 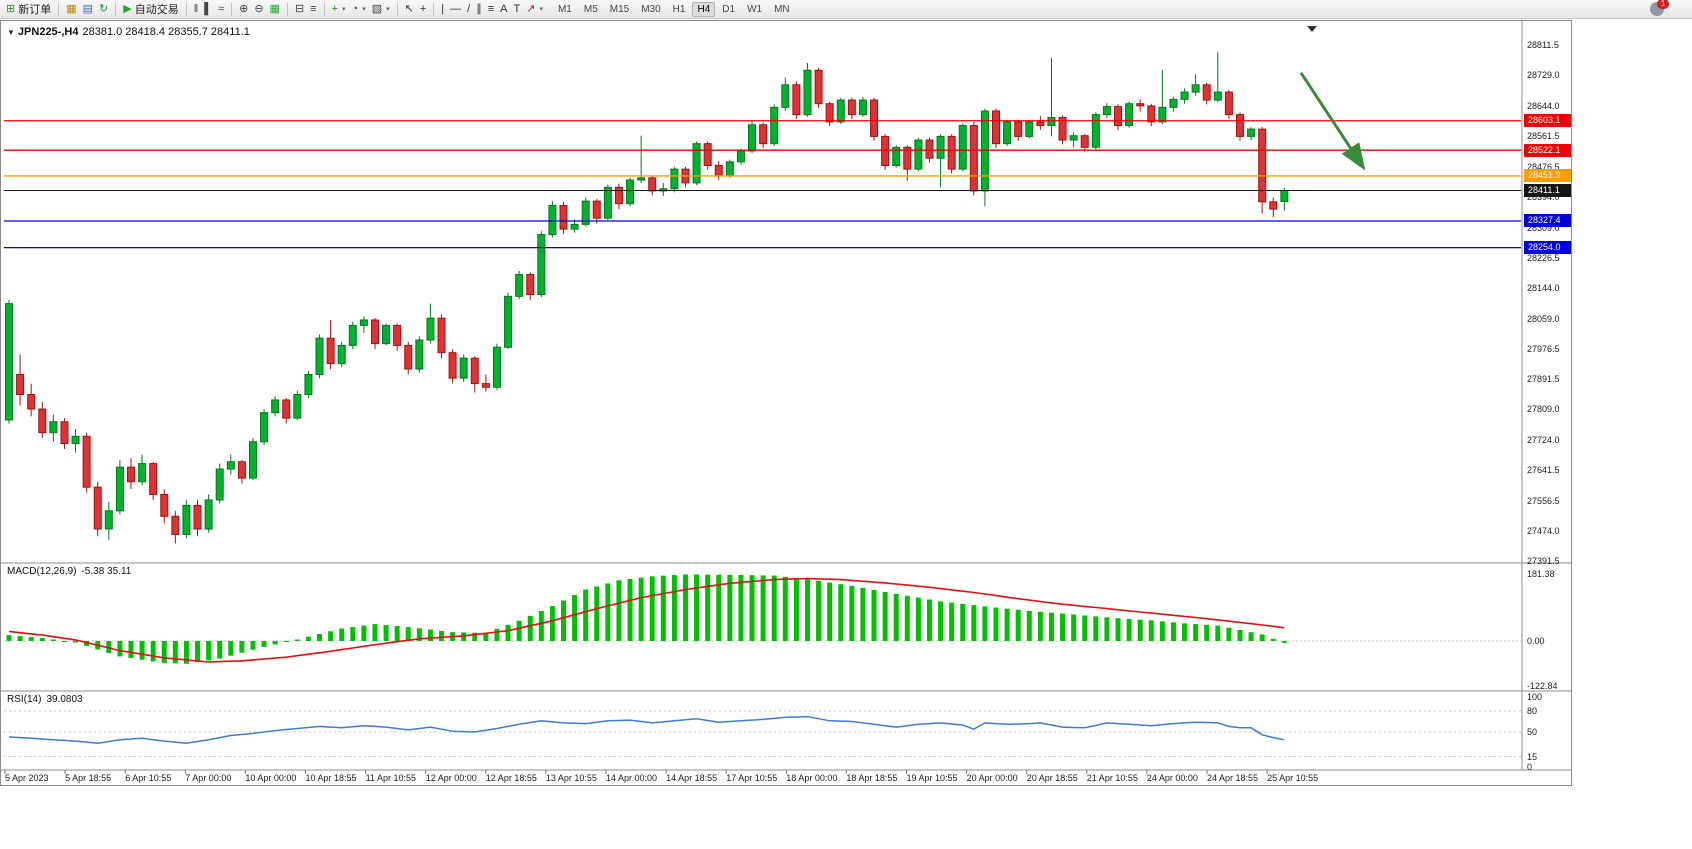 I want to click on line-chart-button: ≈, so click(x=221, y=9).